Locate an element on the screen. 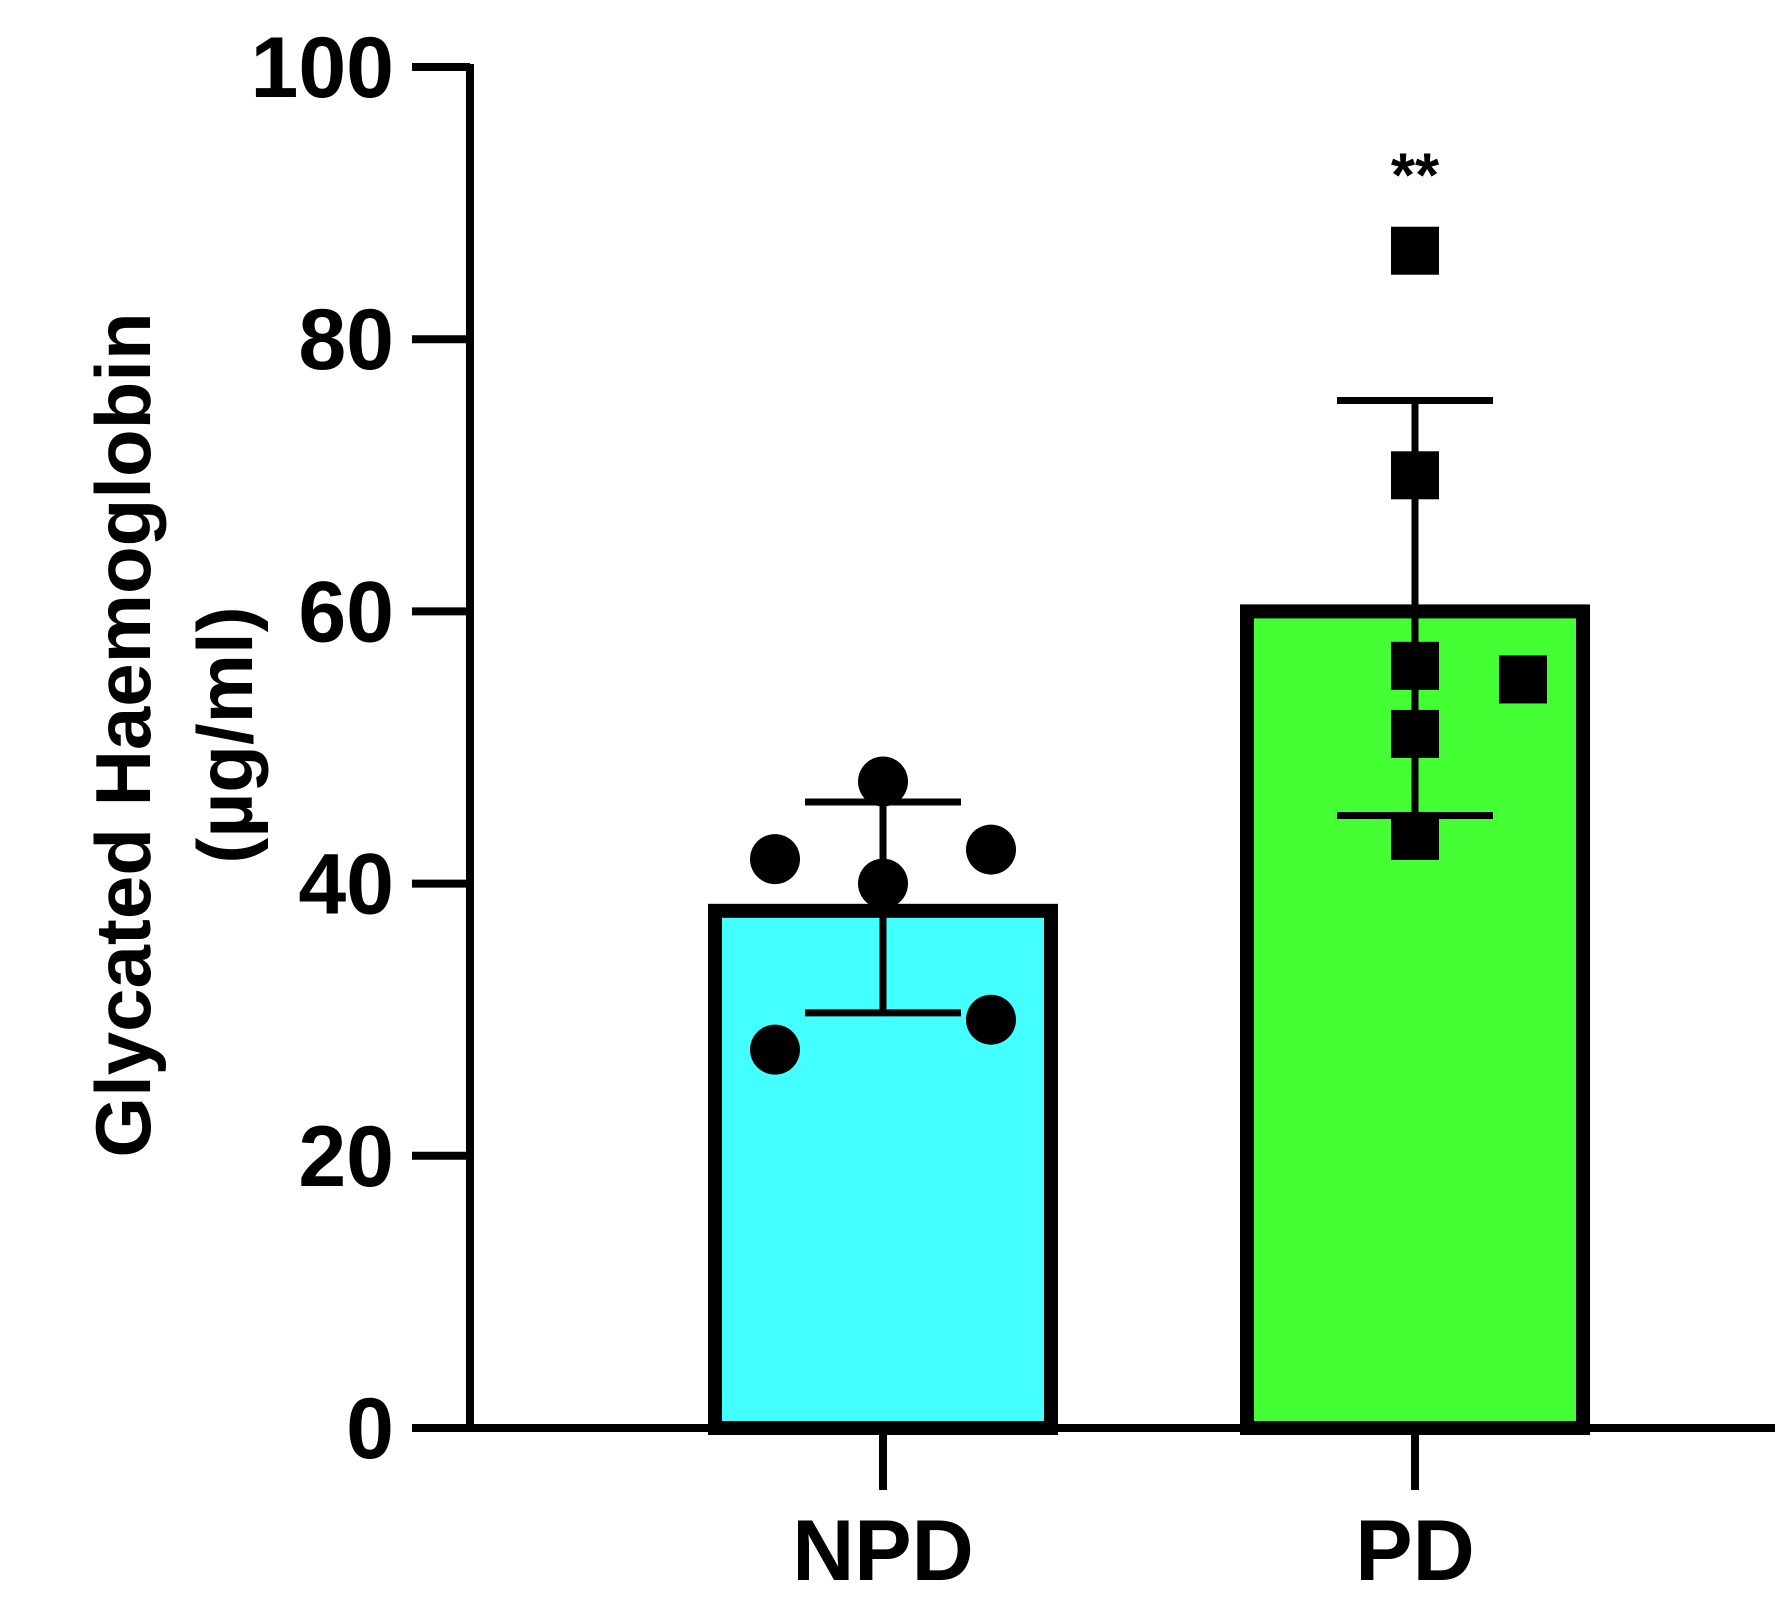 This screenshot has width=1792, height=1620. annotations-layer: ** is located at coordinates (1415, 176).